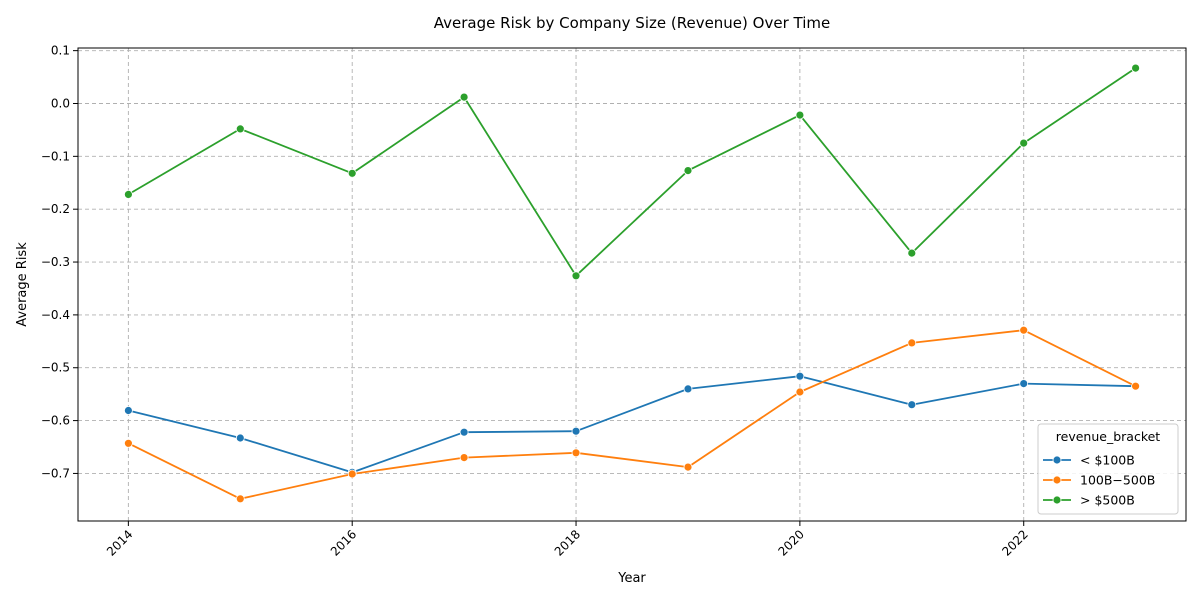 This screenshot has height=604, width=1200. What do you see at coordinates (55, 368) in the screenshot?
I see `y-tick-label: −0.5` at bounding box center [55, 368].